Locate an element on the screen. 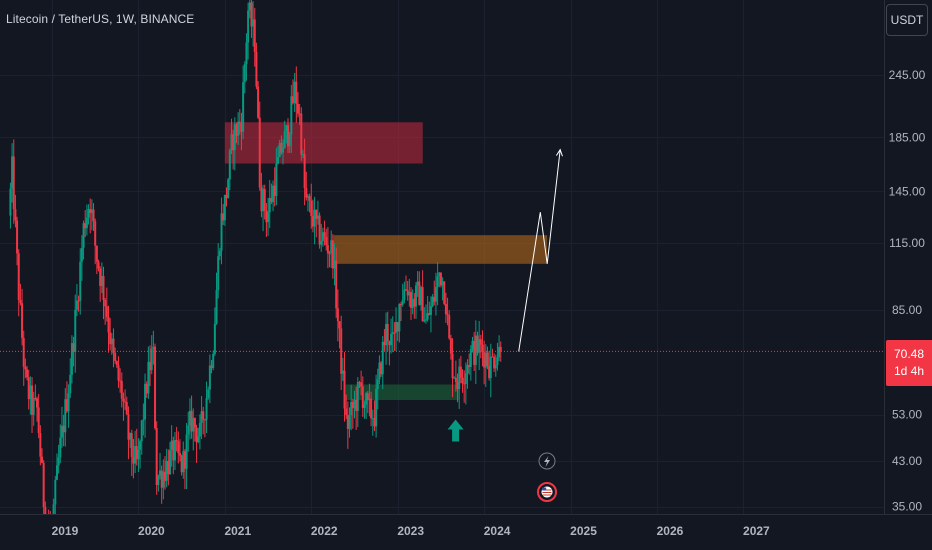 The image size is (932, 550). symbol-title: Litecoin / TetherUS, 1W, BINANCE is located at coordinates (100, 19).